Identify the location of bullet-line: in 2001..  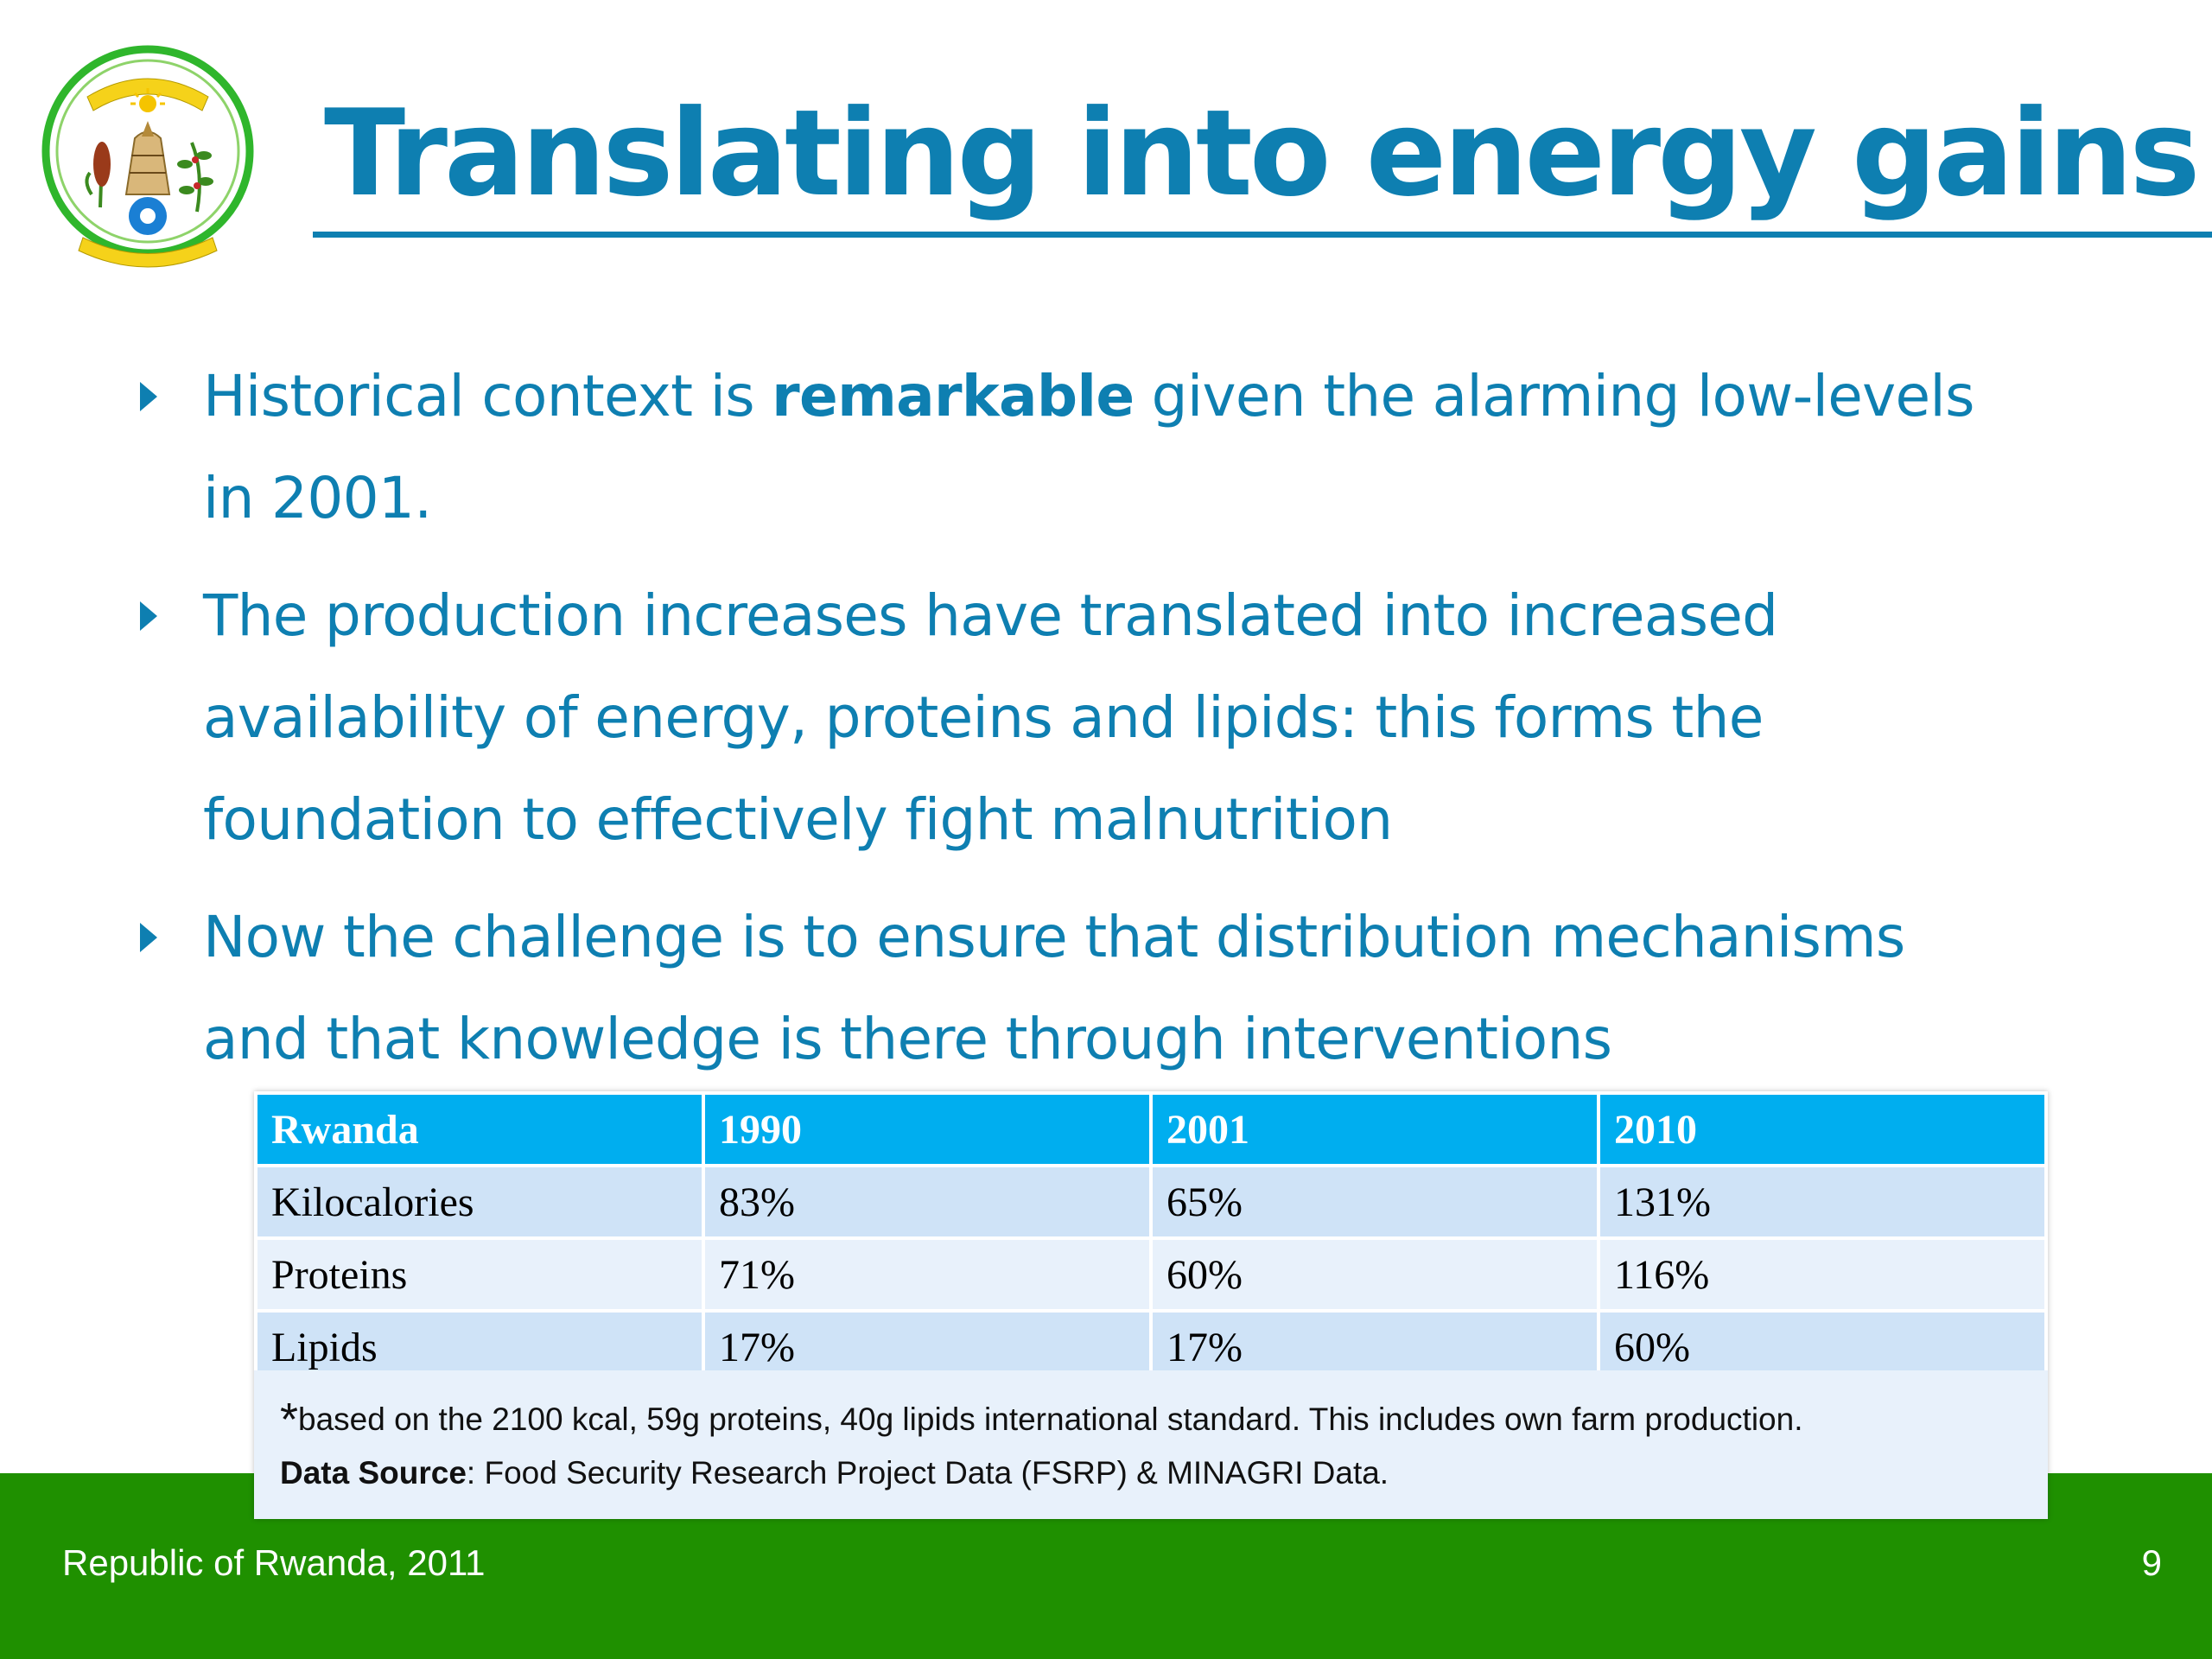
(317, 498).